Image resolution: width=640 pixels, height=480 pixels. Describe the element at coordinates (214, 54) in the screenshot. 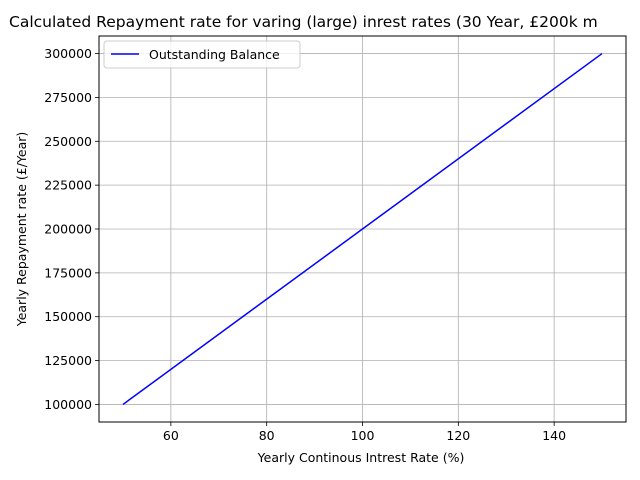

I see `legend-label: Outstanding Balance` at that location.